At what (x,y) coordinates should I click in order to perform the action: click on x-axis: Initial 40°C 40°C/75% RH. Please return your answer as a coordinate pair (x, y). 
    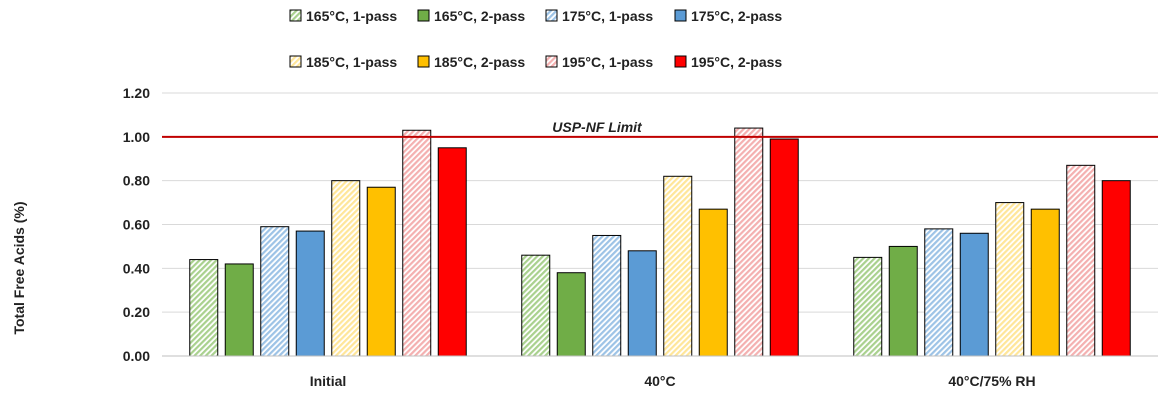
    Looking at the image, I should click on (660, 372).